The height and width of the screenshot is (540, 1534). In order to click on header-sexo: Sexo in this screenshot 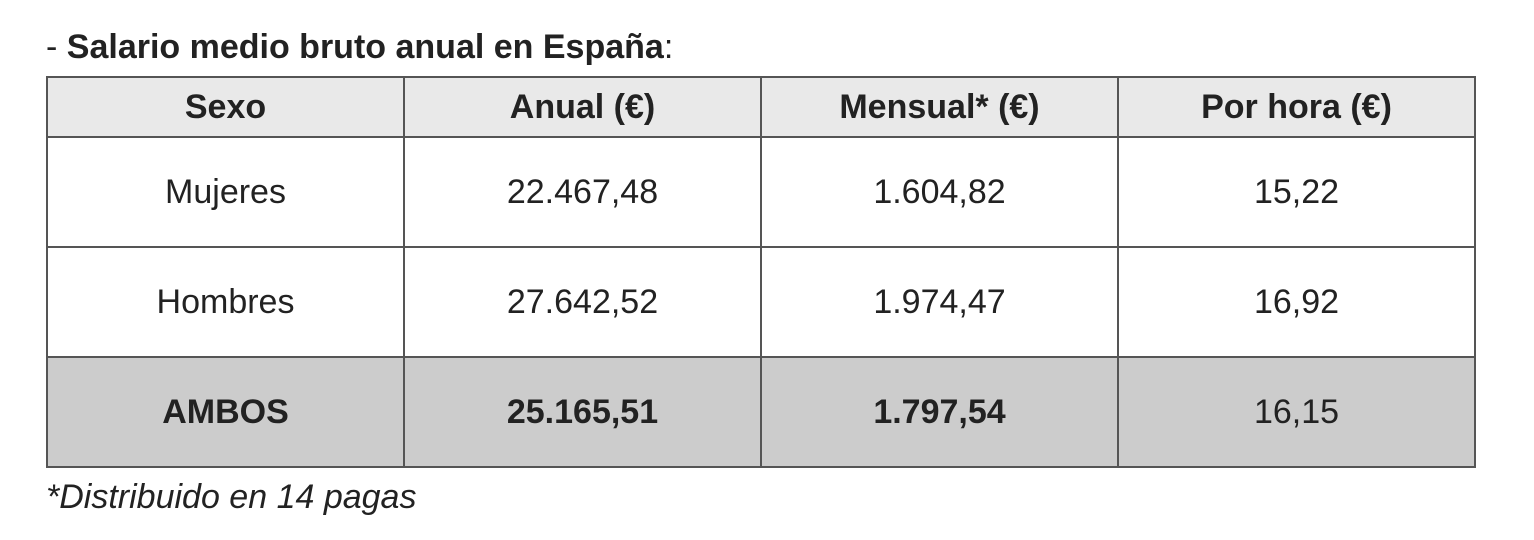, I will do `click(225, 107)`.